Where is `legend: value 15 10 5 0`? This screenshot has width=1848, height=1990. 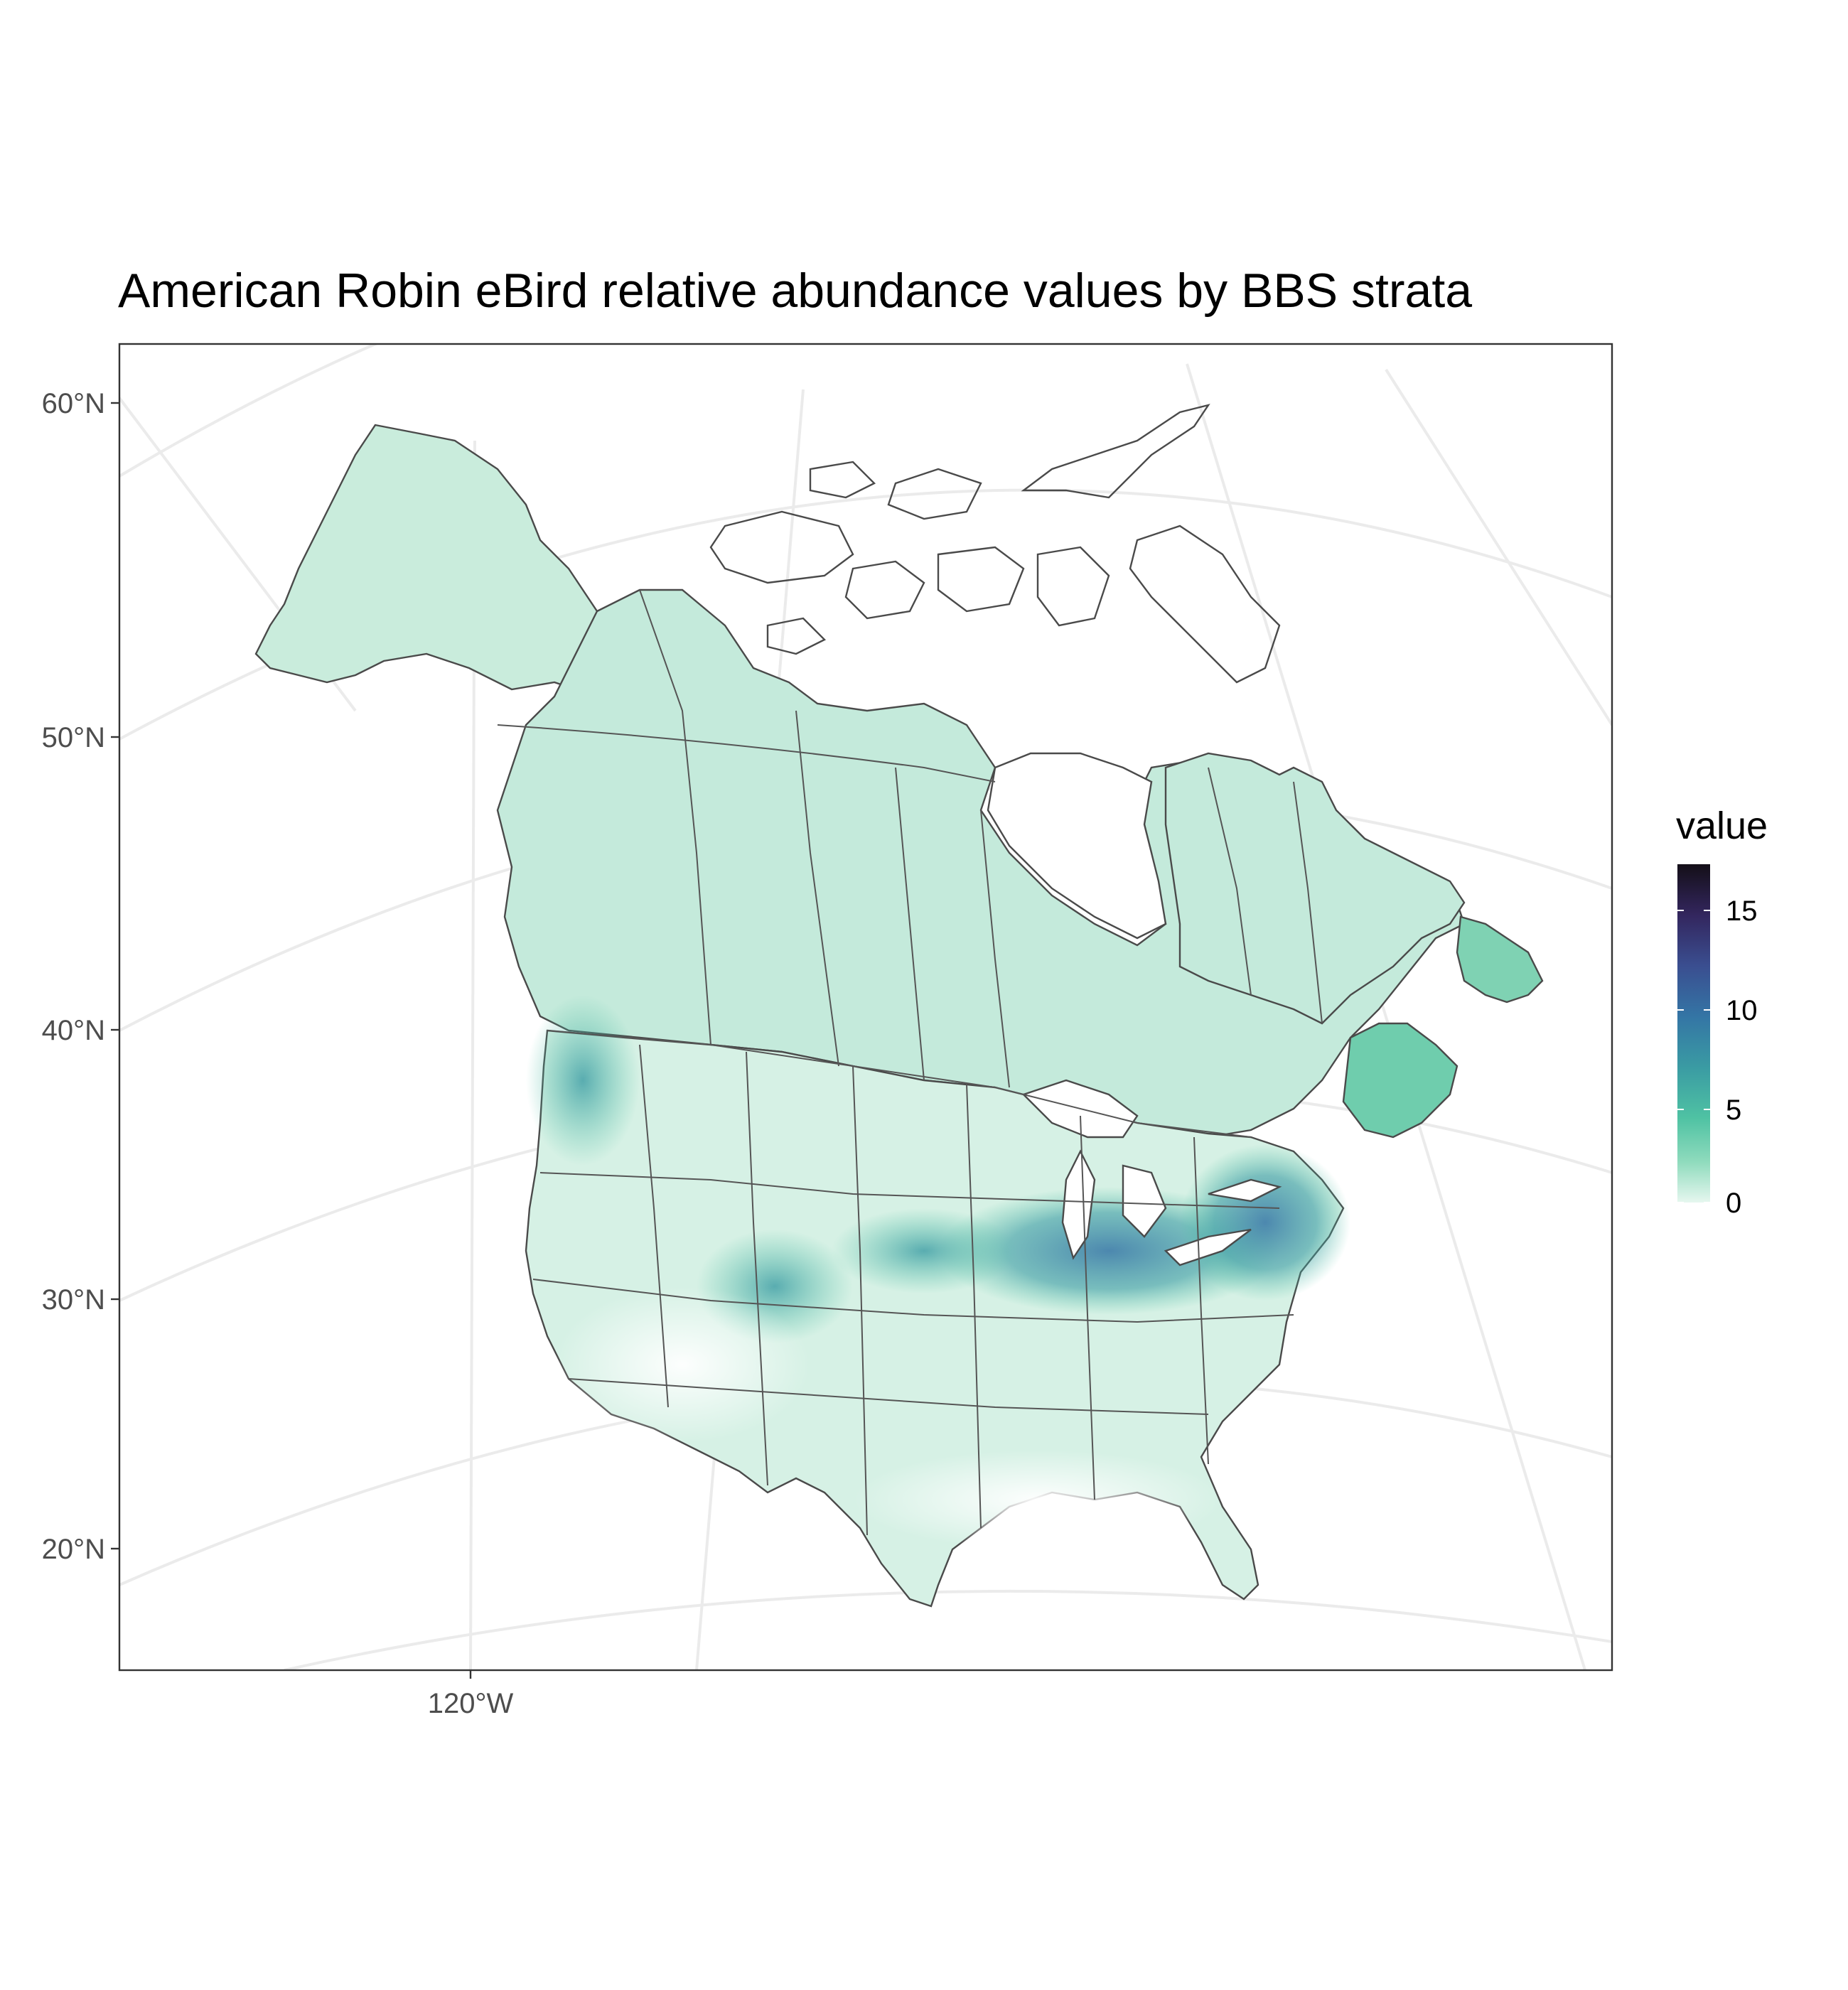 legend: value 15 10 5 0 is located at coordinates (1722, 1012).